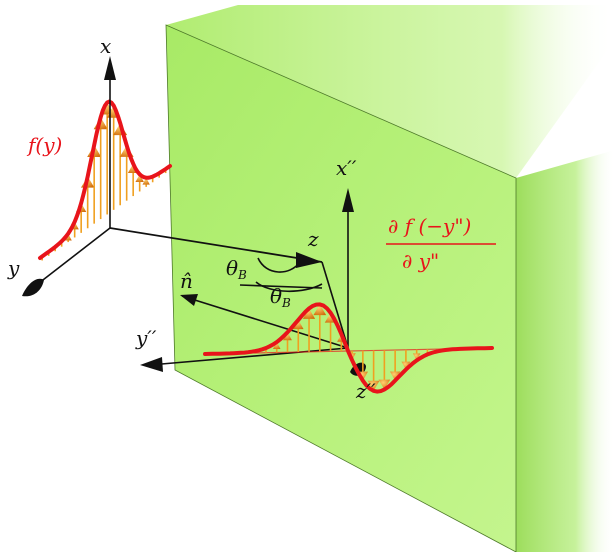 The image size is (615, 552). I want to click on label-z2: z′′, so click(365, 391).